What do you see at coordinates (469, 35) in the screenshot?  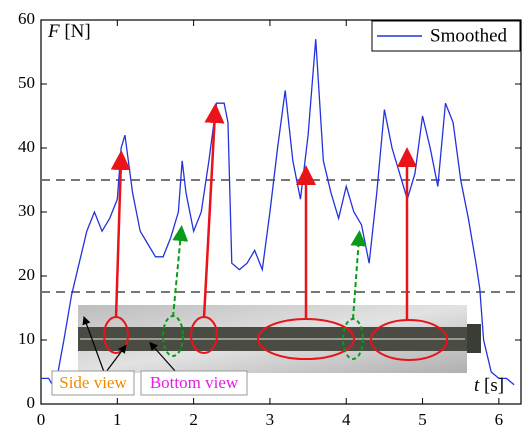 I see `legend-label: Smoothed` at bounding box center [469, 35].